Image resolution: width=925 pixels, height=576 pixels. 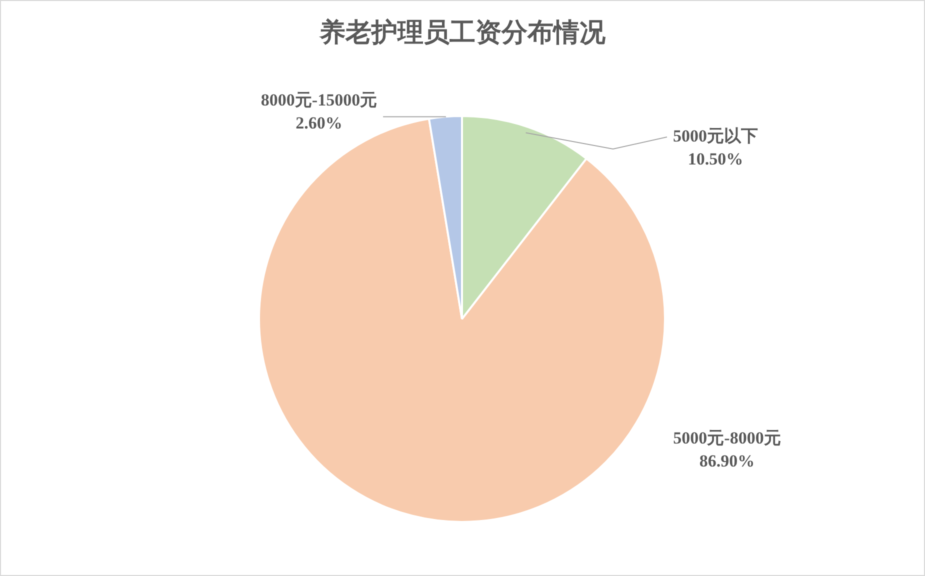 I want to click on data-label: 10.50%, so click(x=716, y=158).